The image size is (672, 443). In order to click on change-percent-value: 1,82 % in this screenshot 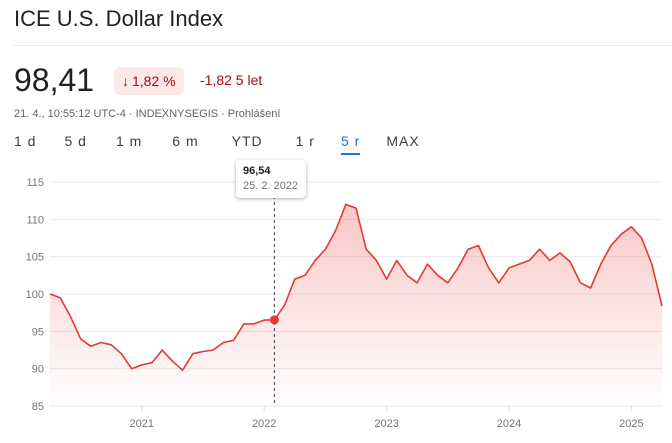, I will do `click(154, 81)`.